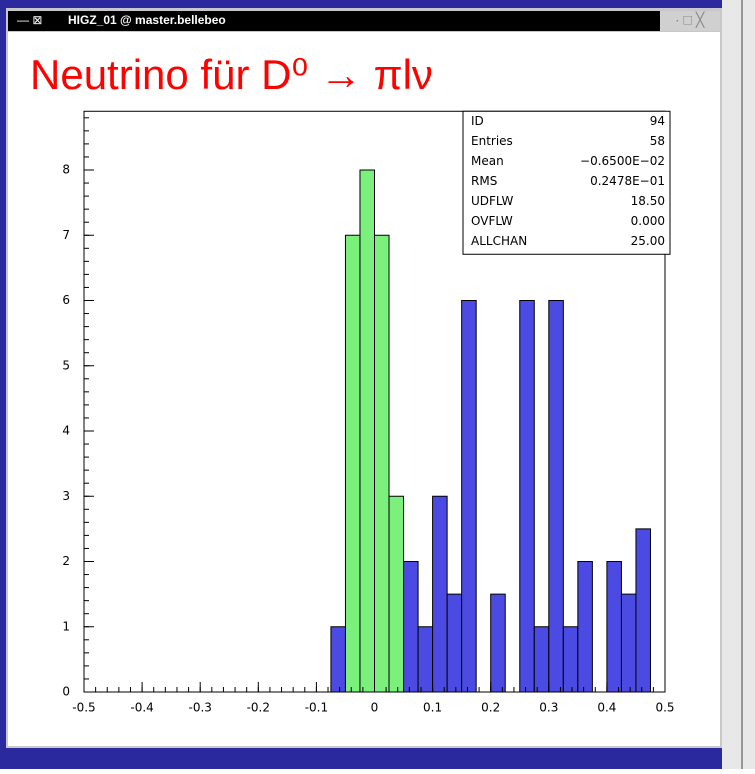 Image resolution: width=755 pixels, height=774 pixels. Describe the element at coordinates (606, 708) in the screenshot. I see `x-tick-label: 0.4` at that location.